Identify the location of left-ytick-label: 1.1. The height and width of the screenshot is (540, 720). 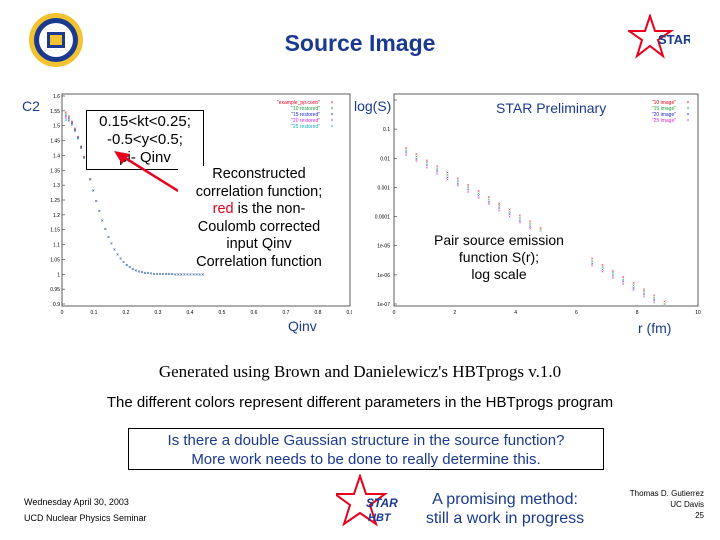
(56, 246).